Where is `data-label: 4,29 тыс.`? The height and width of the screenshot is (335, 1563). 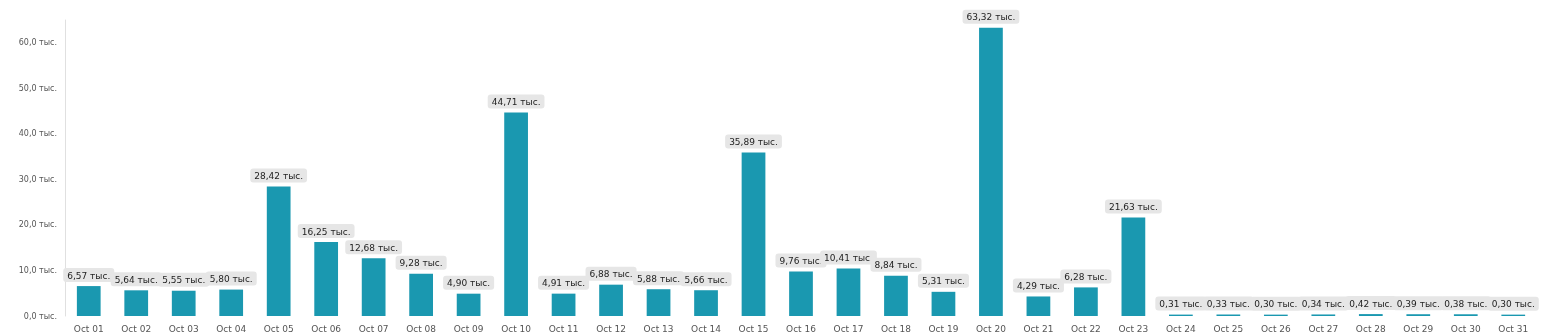 data-label: 4,29 тыс. is located at coordinates (1038, 285).